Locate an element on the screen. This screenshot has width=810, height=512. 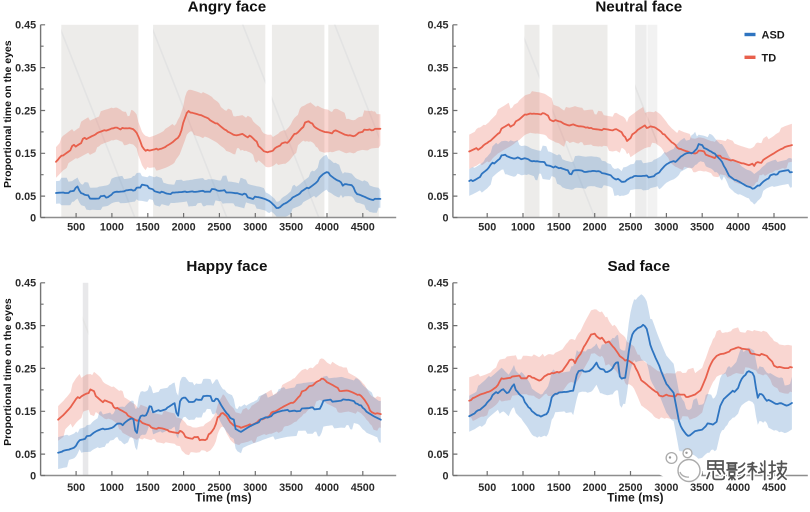
svg-text: TD is located at coordinates (769, 58).